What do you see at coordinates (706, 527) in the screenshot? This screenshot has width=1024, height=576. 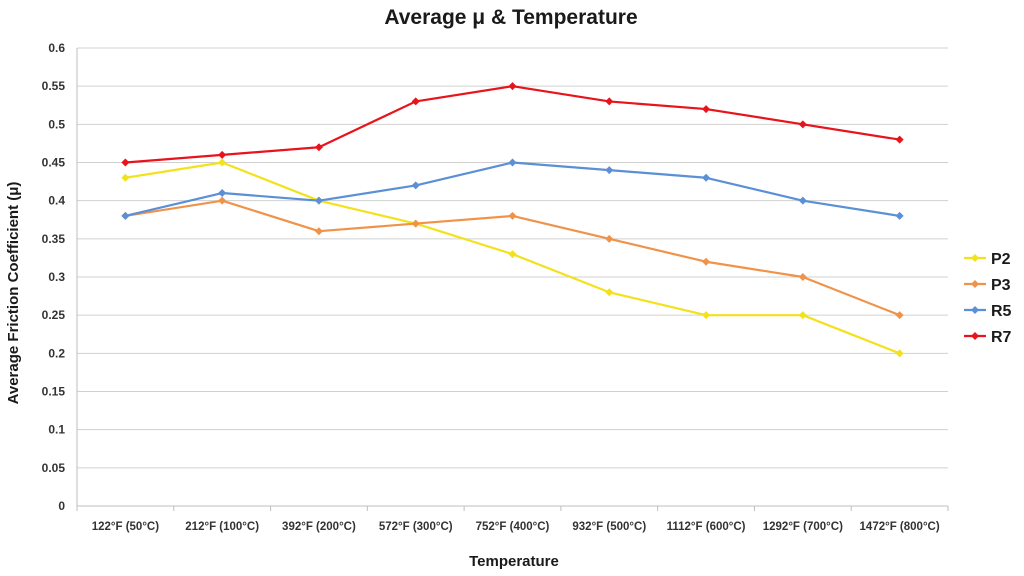 I see `x-tick-label: 1112°F (600°C)` at bounding box center [706, 527].